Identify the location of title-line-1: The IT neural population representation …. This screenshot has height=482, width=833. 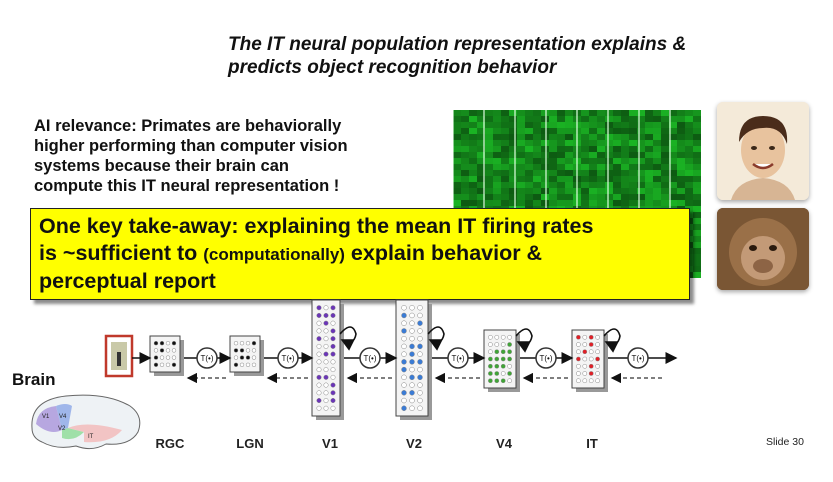
(457, 44).